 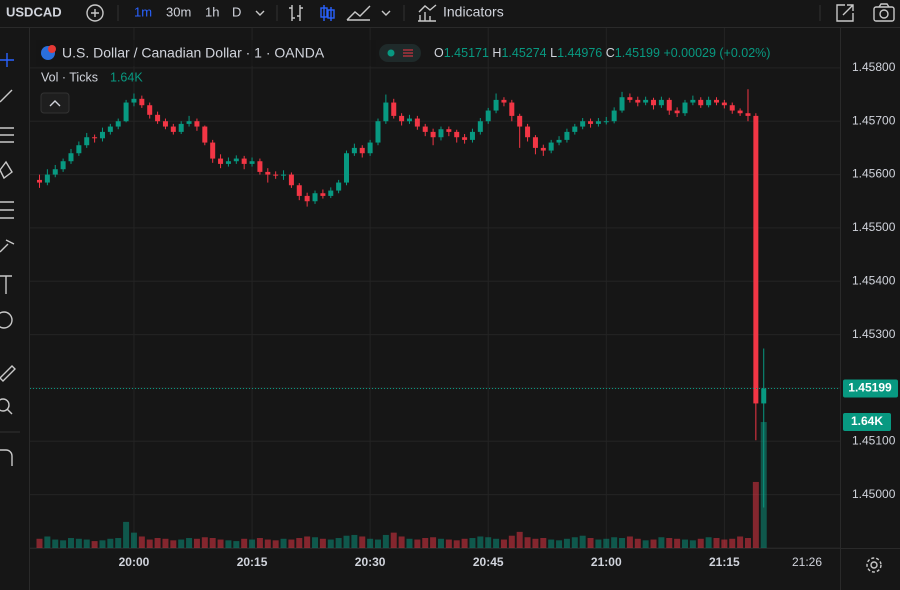 I want to click on measure-tool, so click(x=8, y=373).